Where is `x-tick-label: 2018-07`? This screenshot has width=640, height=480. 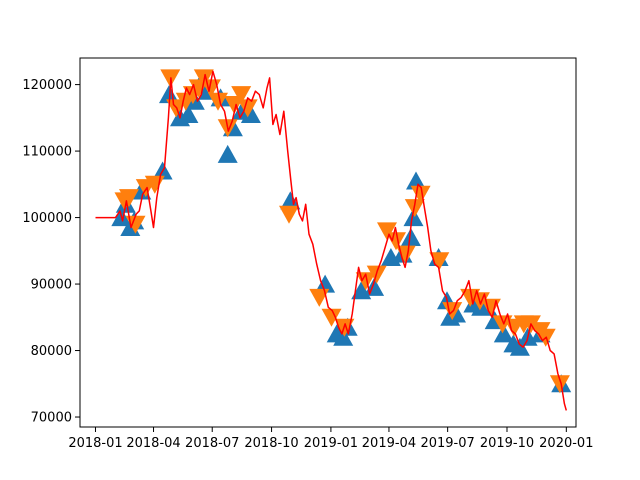 x-tick-label: 2018-07 is located at coordinates (212, 443).